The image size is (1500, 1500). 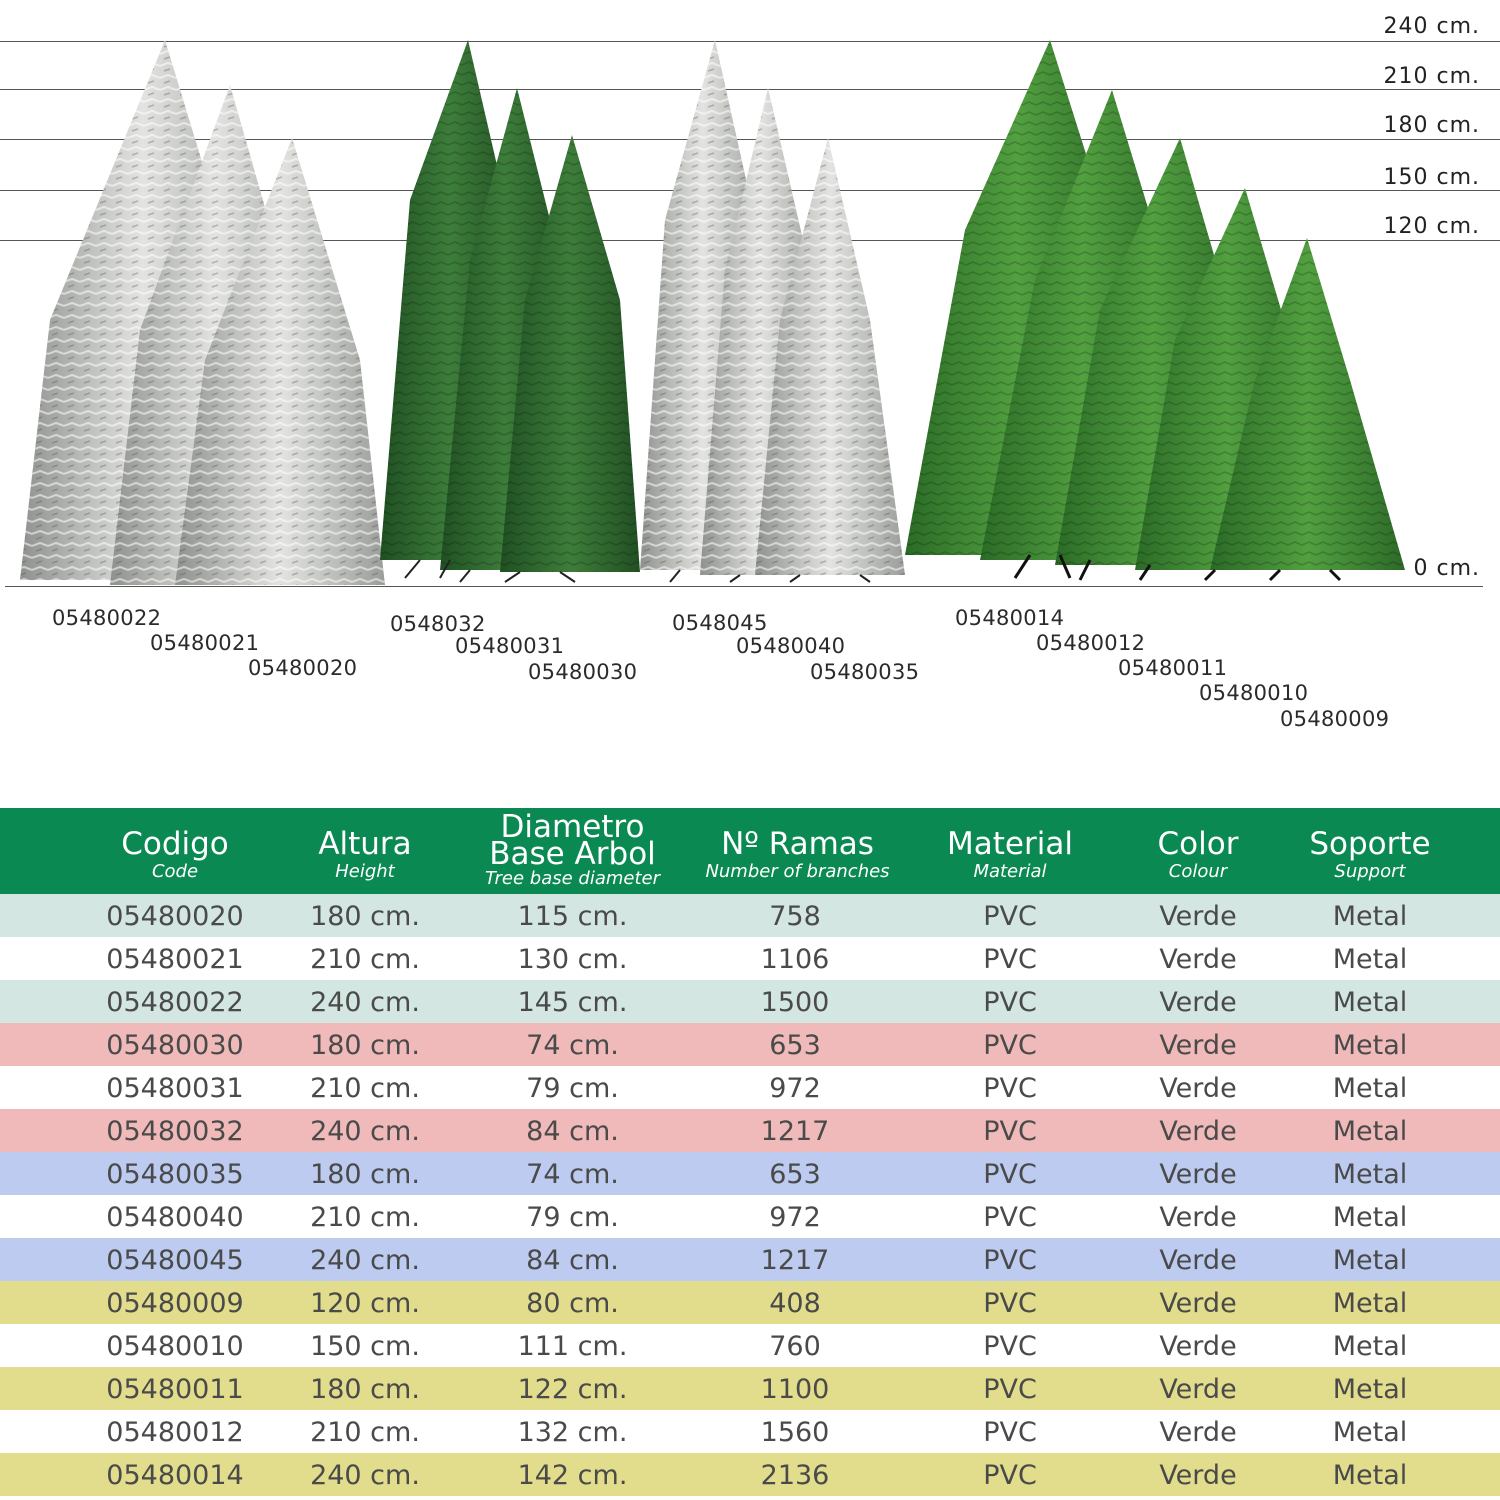 What do you see at coordinates (720, 623) in the screenshot?
I see `tree-code: 0548045` at bounding box center [720, 623].